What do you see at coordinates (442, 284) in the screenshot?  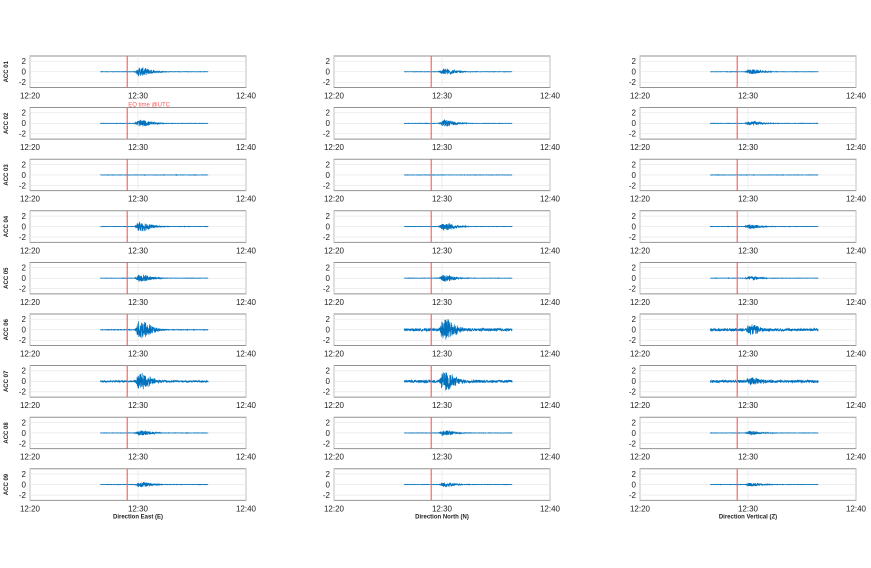 I see `subplot-acc-05-n: 2 0-2 12:20 12:30 12:40` at bounding box center [442, 284].